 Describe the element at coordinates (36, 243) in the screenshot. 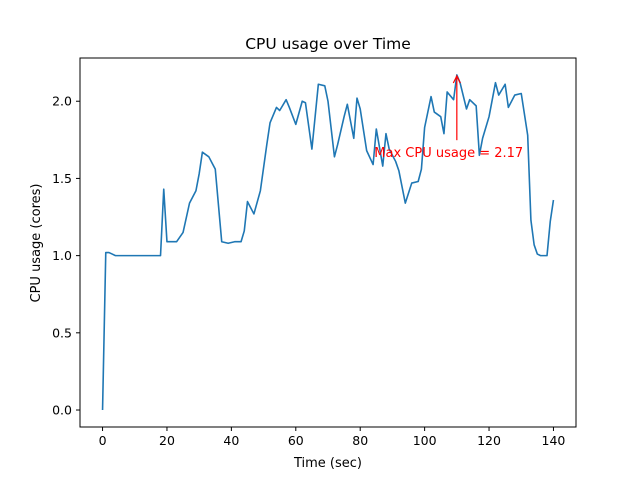

I see `y-axis-label: CPU usage (cores)` at that location.